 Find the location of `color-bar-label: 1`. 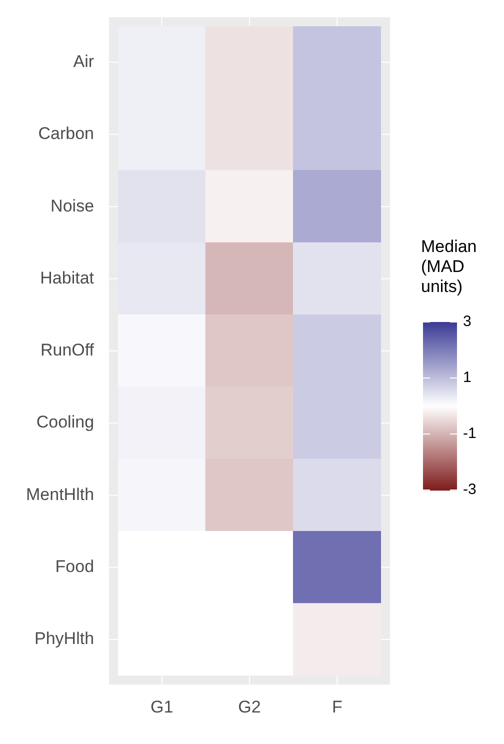

color-bar-label: 1 is located at coordinates (467, 377).